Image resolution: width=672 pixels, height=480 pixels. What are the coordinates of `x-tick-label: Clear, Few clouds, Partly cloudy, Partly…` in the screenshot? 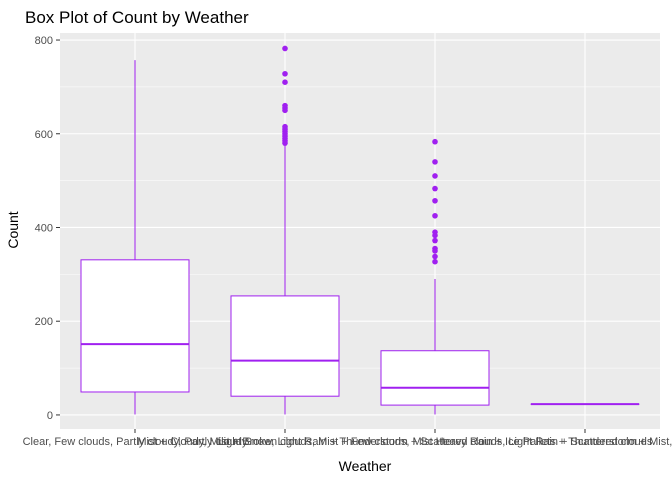 It's located at (135, 442).